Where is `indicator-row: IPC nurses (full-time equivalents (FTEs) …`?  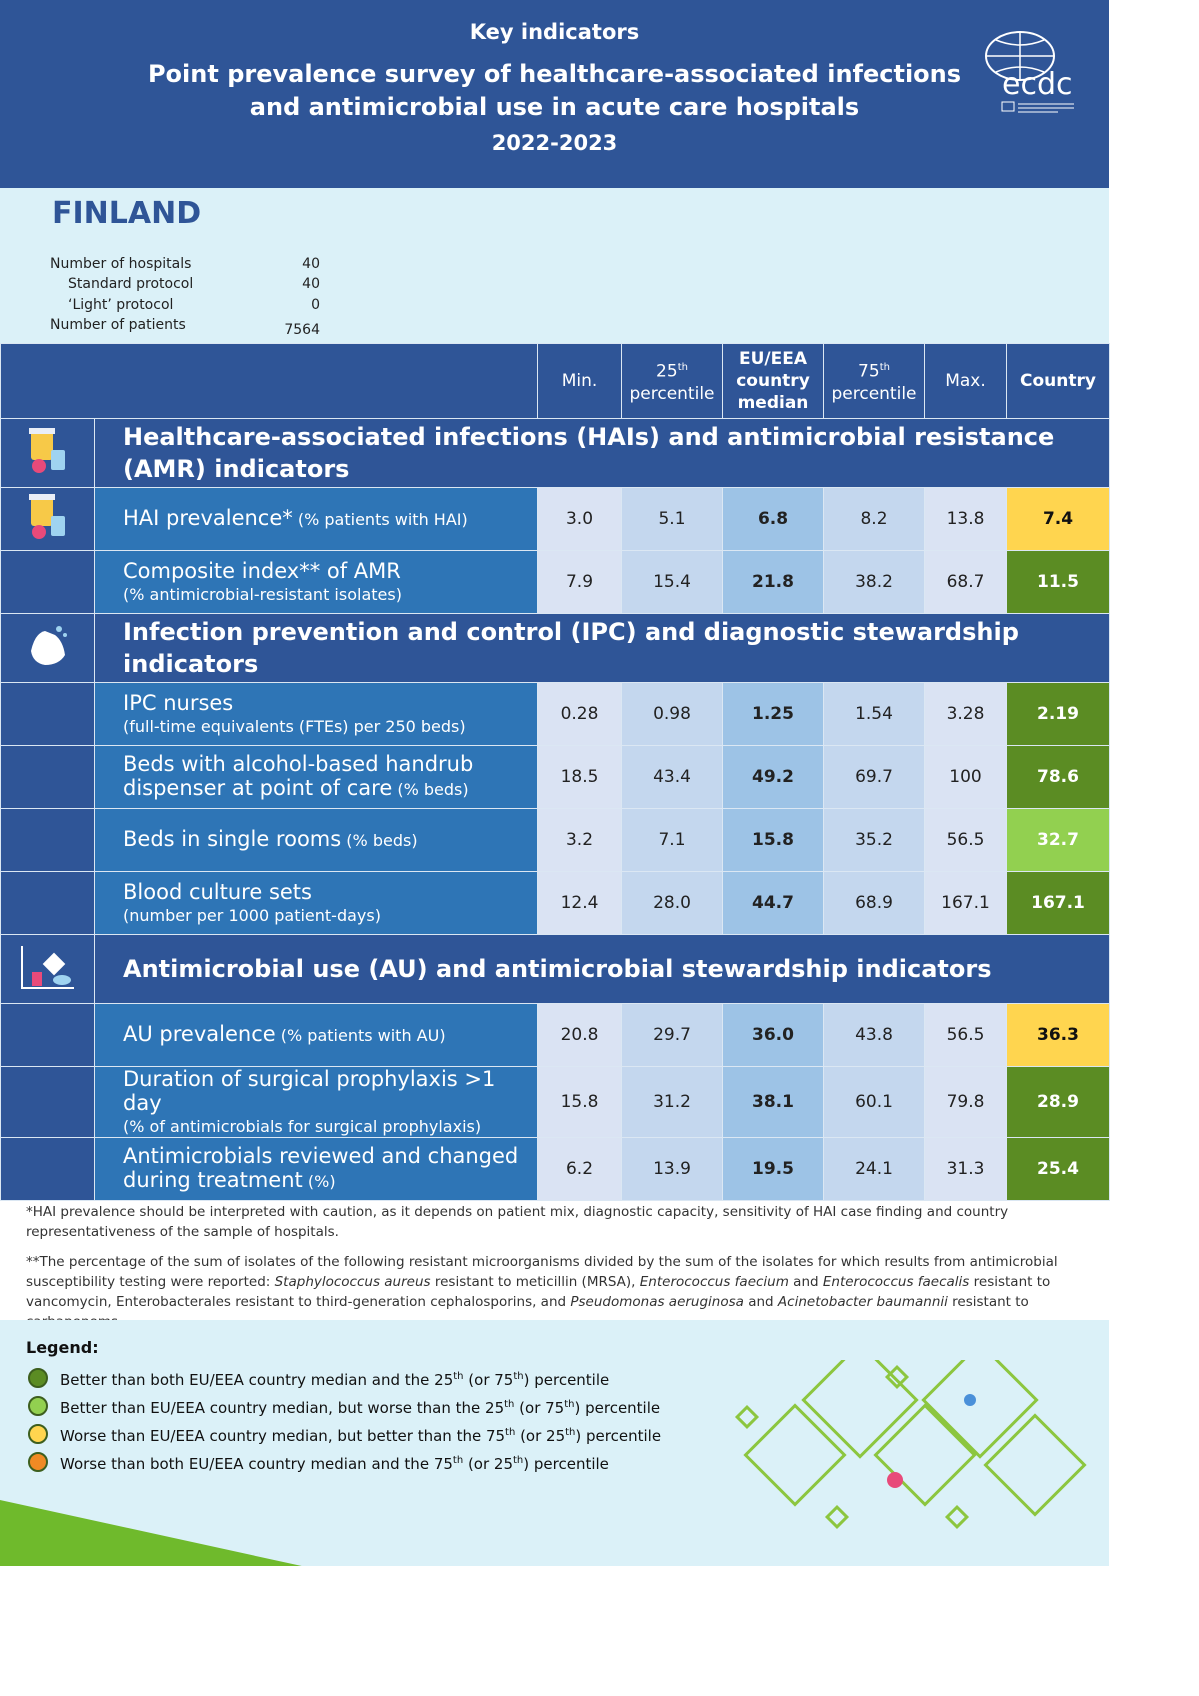 indicator-row: IPC nurses (full-time equivalents (FTEs) … is located at coordinates (555, 714).